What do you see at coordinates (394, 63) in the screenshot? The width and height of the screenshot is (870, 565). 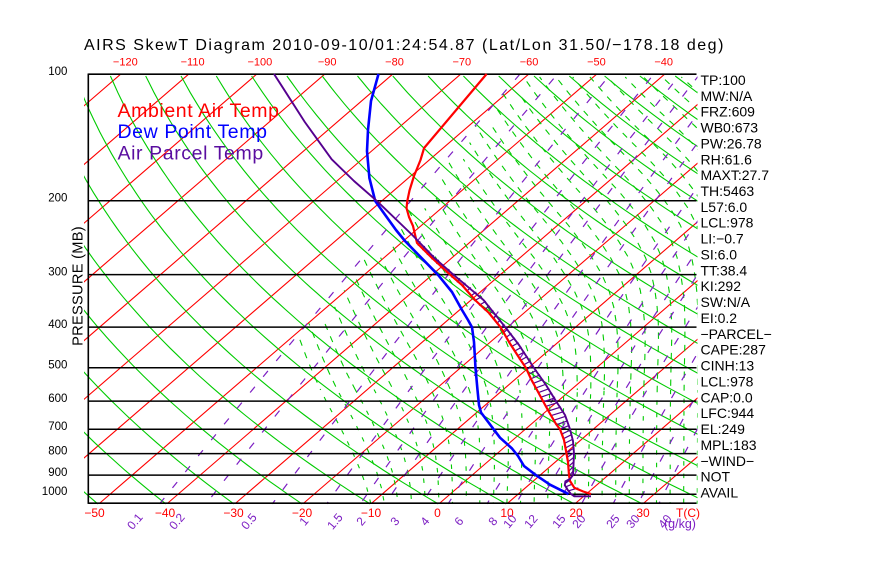 I see `svg-text: −80` at bounding box center [394, 63].